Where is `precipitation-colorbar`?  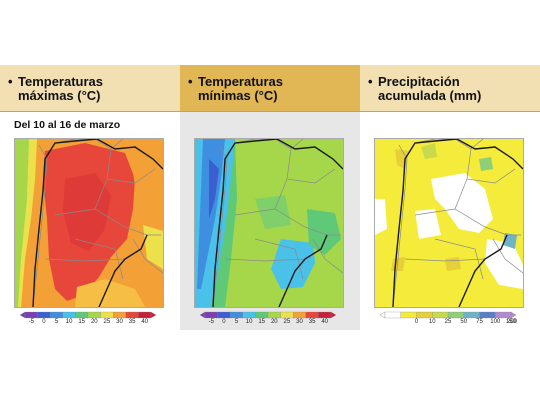
precipitation-colorbar is located at coordinates (448, 319).